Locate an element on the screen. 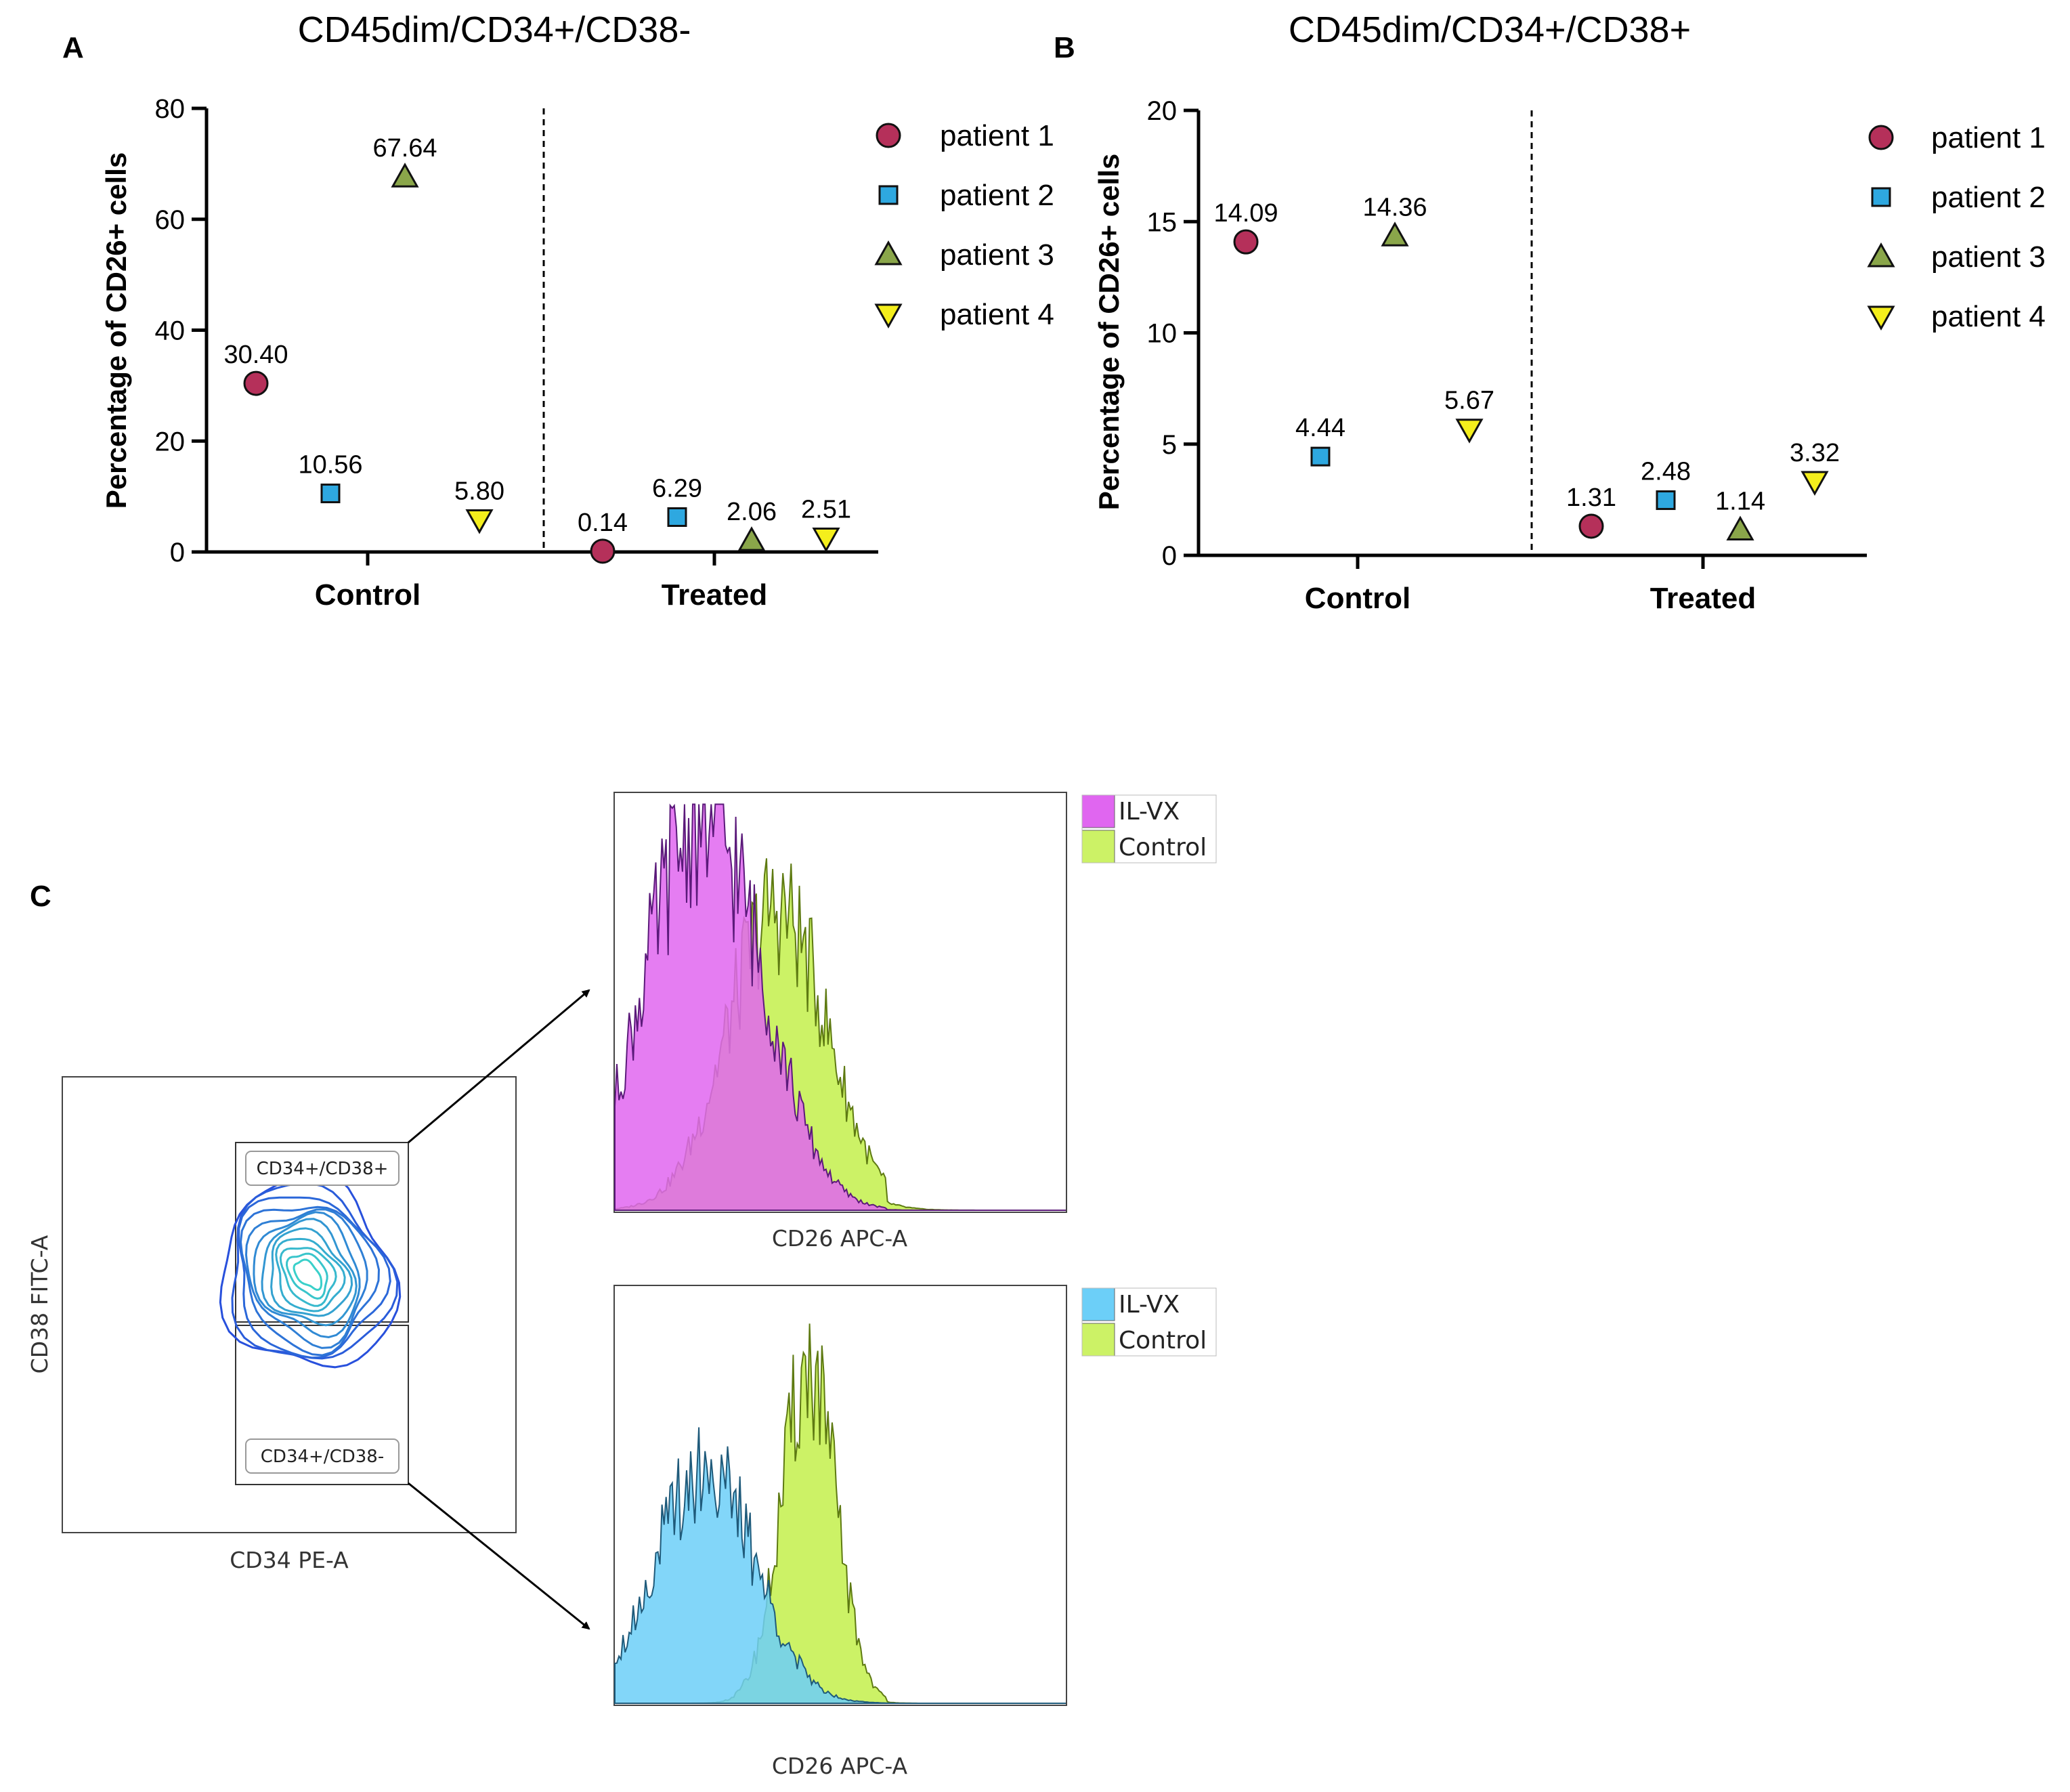 The width and height of the screenshot is (2070, 1792). panel-letter-c: C is located at coordinates (40, 896).